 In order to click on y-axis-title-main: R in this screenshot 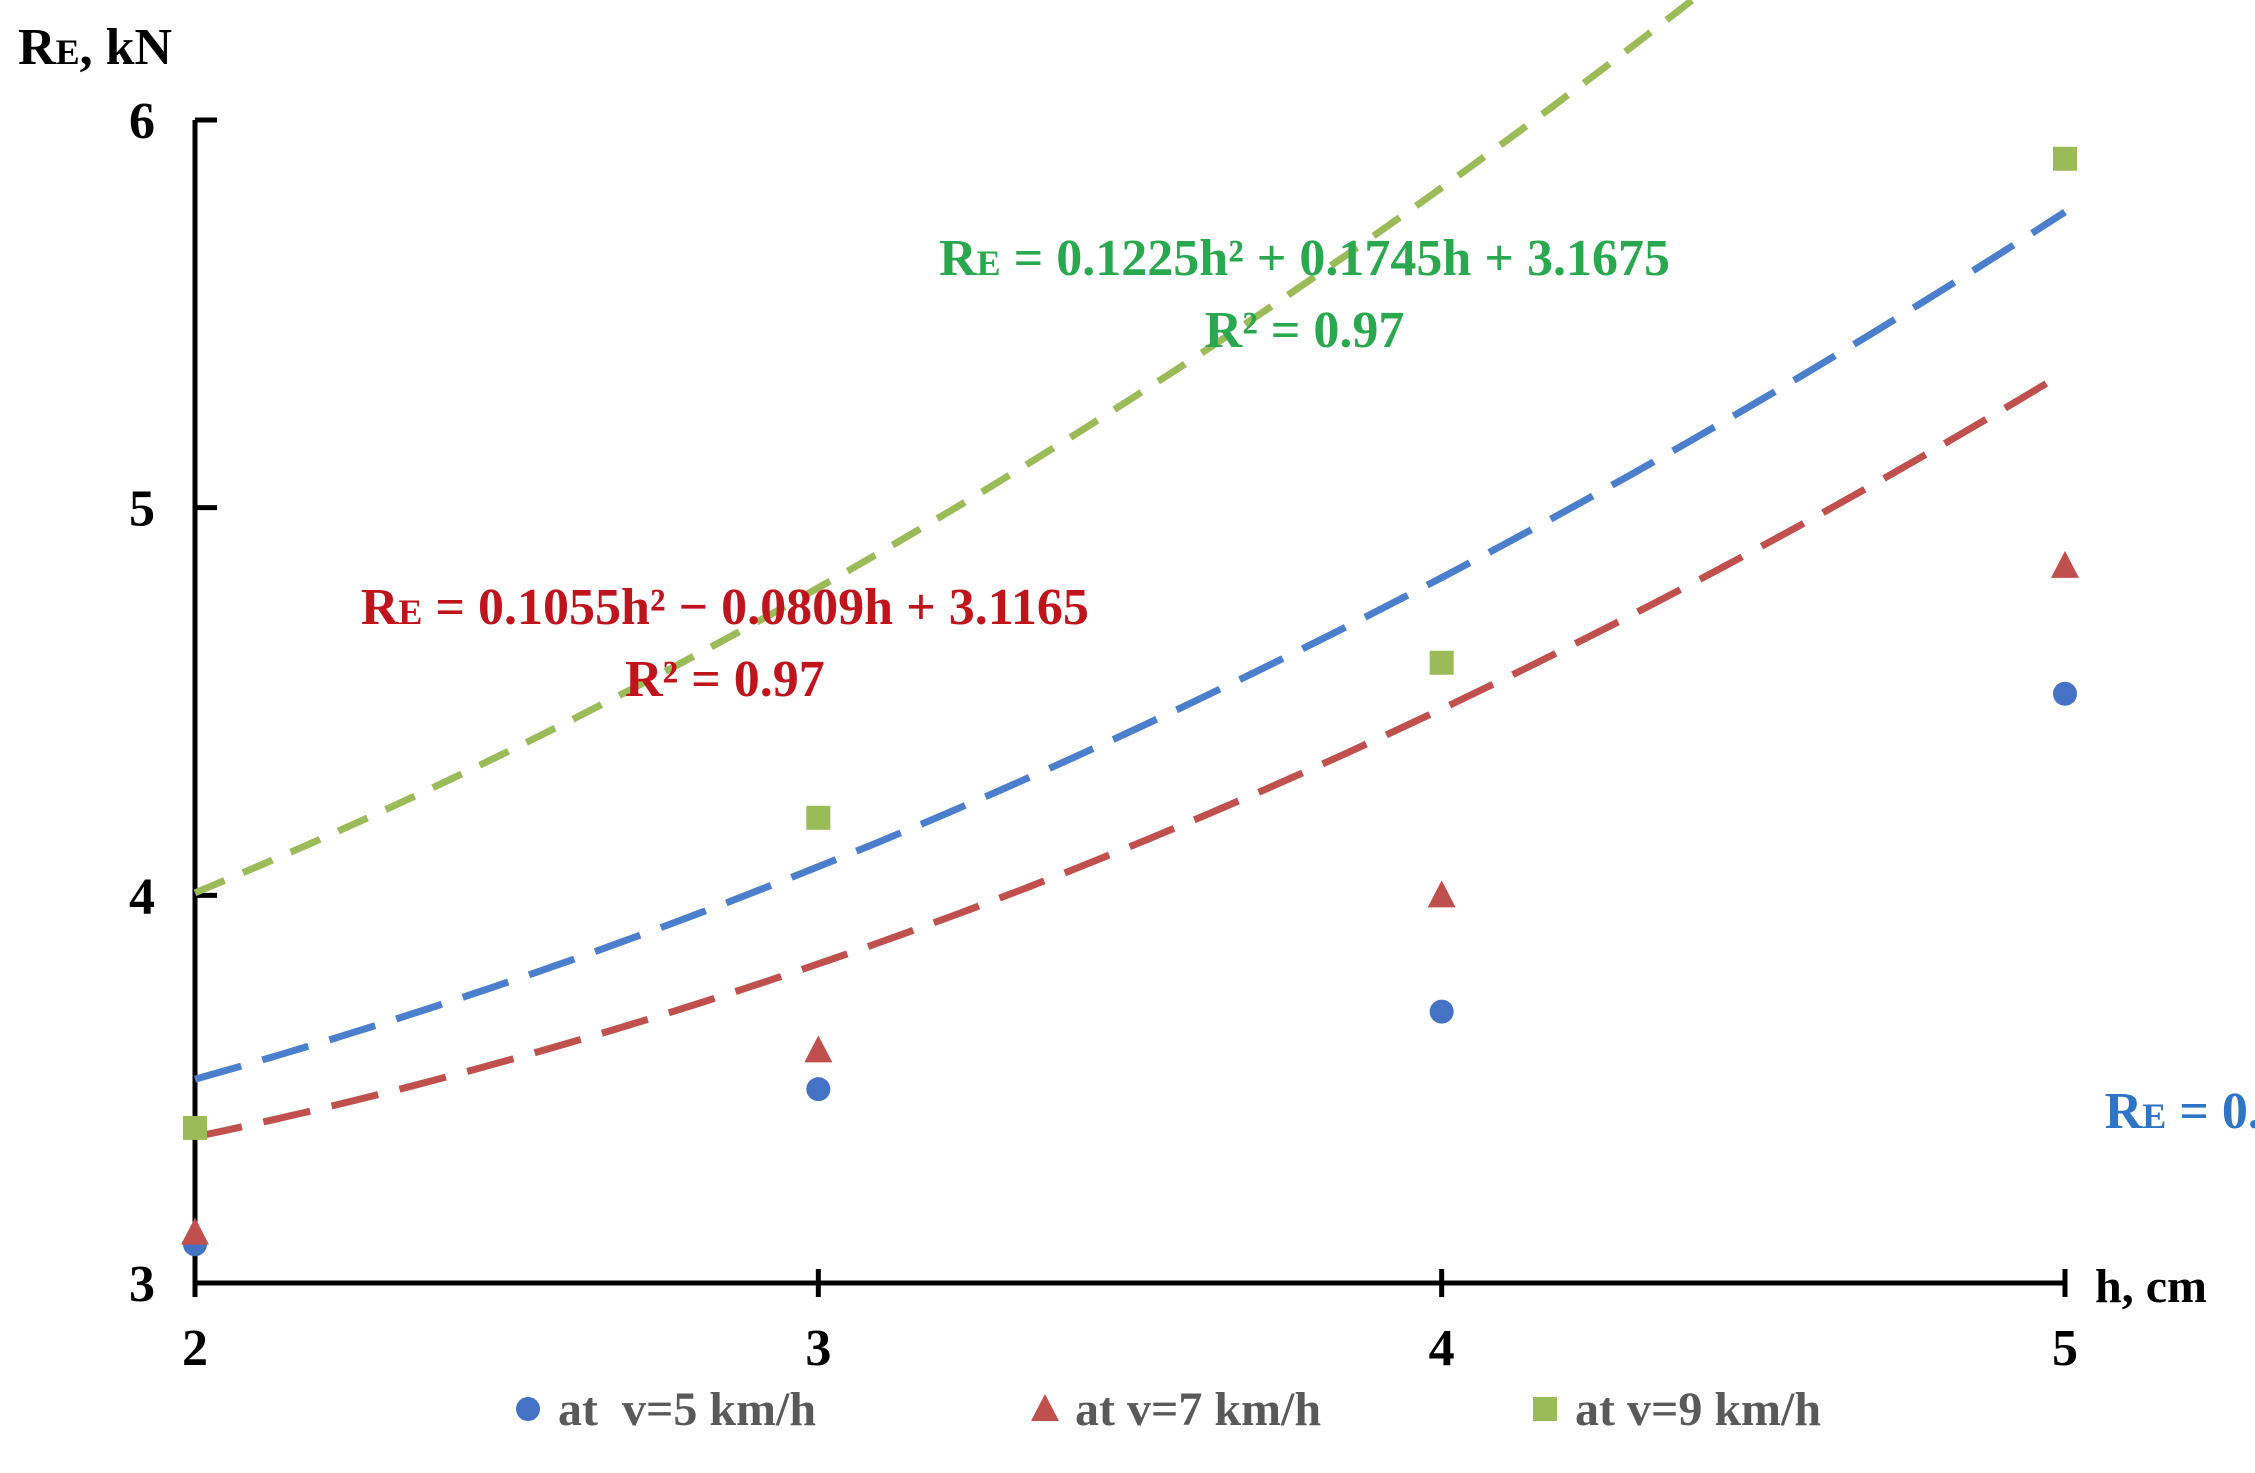, I will do `click(37, 47)`.